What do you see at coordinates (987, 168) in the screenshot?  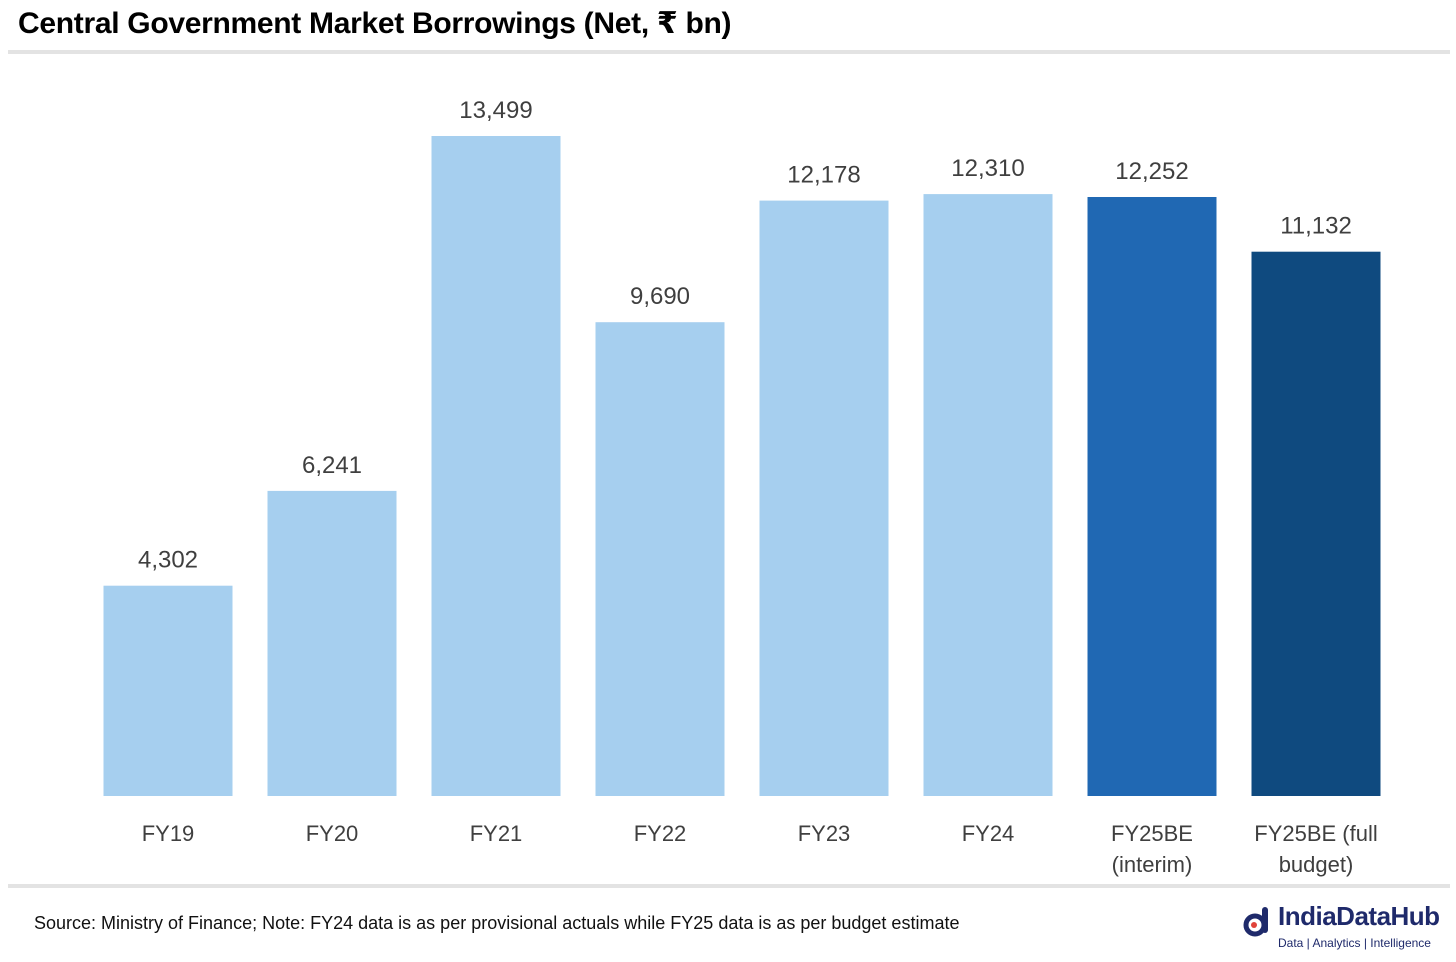 I see `data-label: 12,310` at bounding box center [987, 168].